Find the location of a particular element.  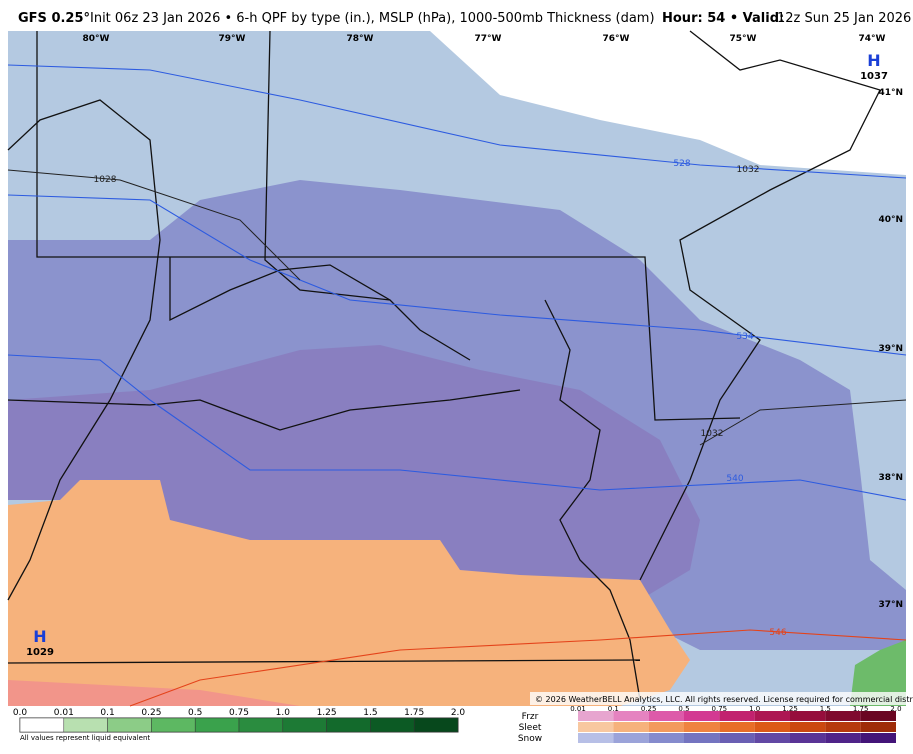

rain-tick: 0.0 is located at coordinates (20, 713).